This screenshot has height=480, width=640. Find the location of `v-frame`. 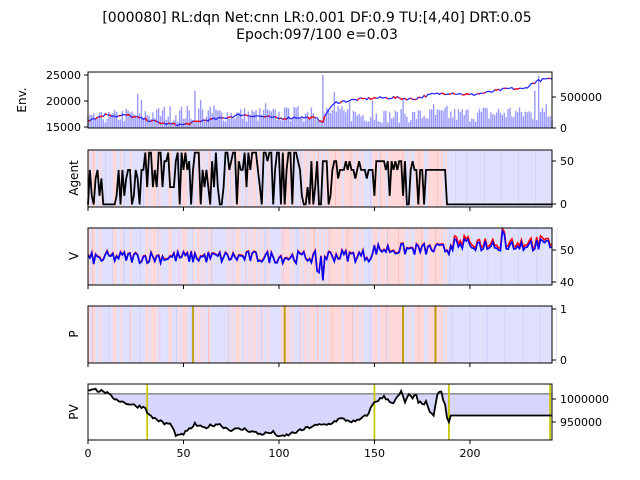

v-frame is located at coordinates (320, 256).